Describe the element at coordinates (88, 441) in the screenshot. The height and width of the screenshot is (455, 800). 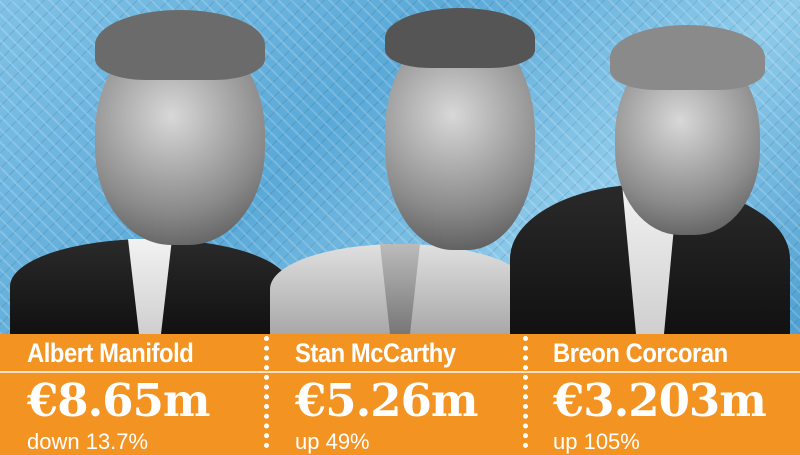
I see `pay-change: down 13.7%` at that location.